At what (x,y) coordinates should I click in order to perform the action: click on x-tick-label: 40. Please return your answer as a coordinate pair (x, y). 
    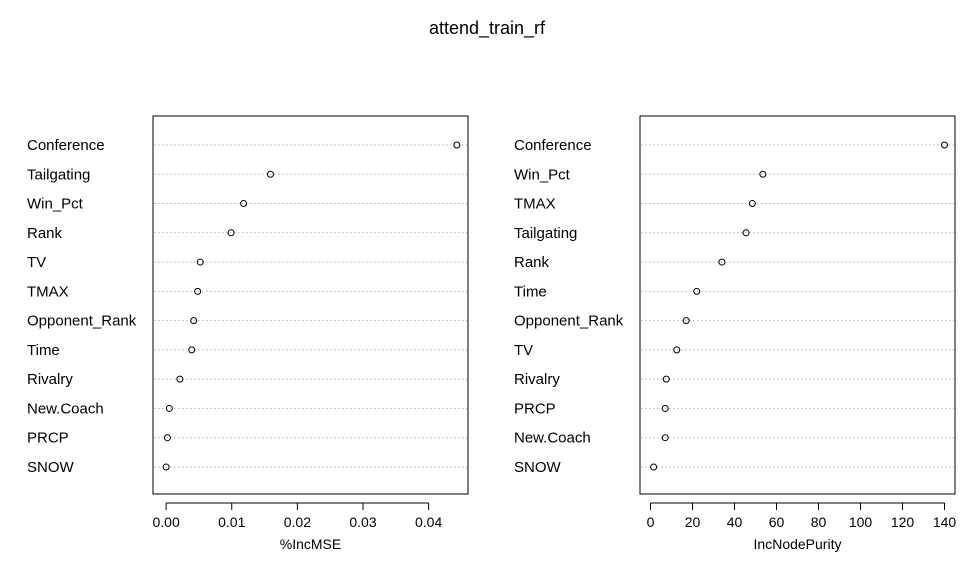
    Looking at the image, I should click on (735, 522).